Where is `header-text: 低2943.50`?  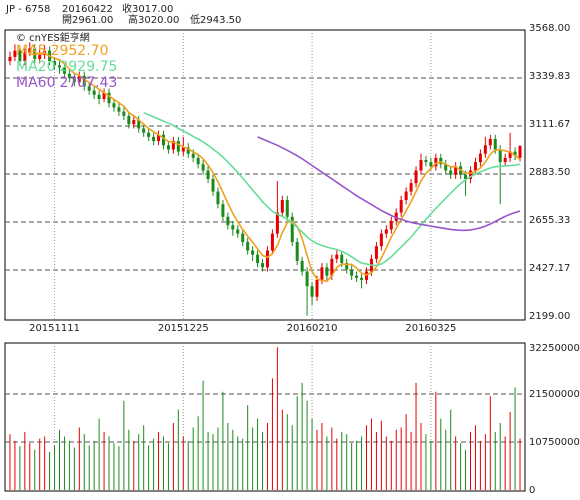 header-text: 低2943.50 is located at coordinates (215, 19).